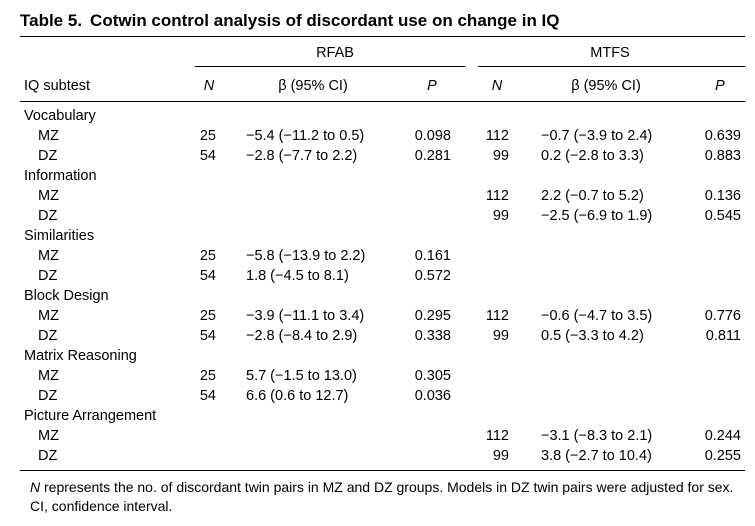 This screenshot has width=755, height=526. Describe the element at coordinates (722, 316) in the screenshot. I see `cell-mtfs-p: 0.776` at that location.